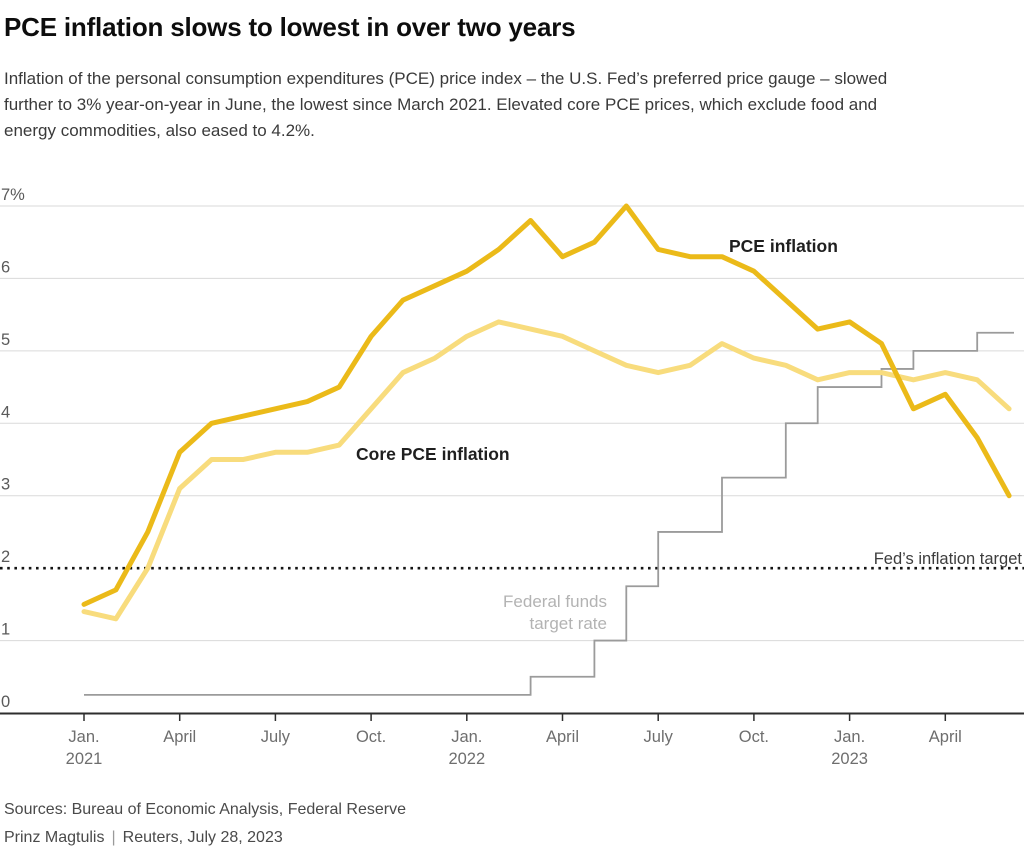  I want to click on byline: Prinz Magtulis | Reuters, July 28, 2023, so click(143, 838).